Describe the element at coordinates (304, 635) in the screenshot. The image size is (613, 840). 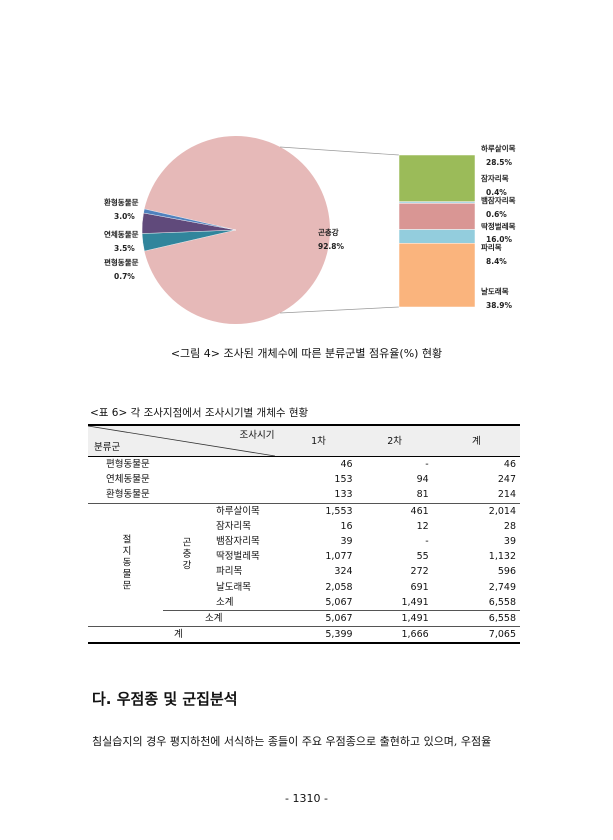
I see `table-row-total: 계 5,399 1,666 7,065` at that location.